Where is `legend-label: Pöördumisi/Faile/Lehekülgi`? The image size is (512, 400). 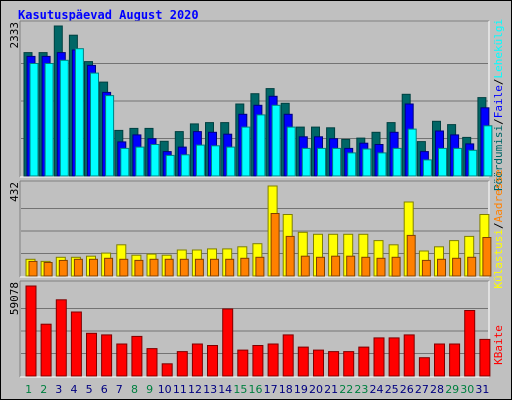 legend-label: Pöördumisi/Faile/Lehekülgi is located at coordinates (498, 105).